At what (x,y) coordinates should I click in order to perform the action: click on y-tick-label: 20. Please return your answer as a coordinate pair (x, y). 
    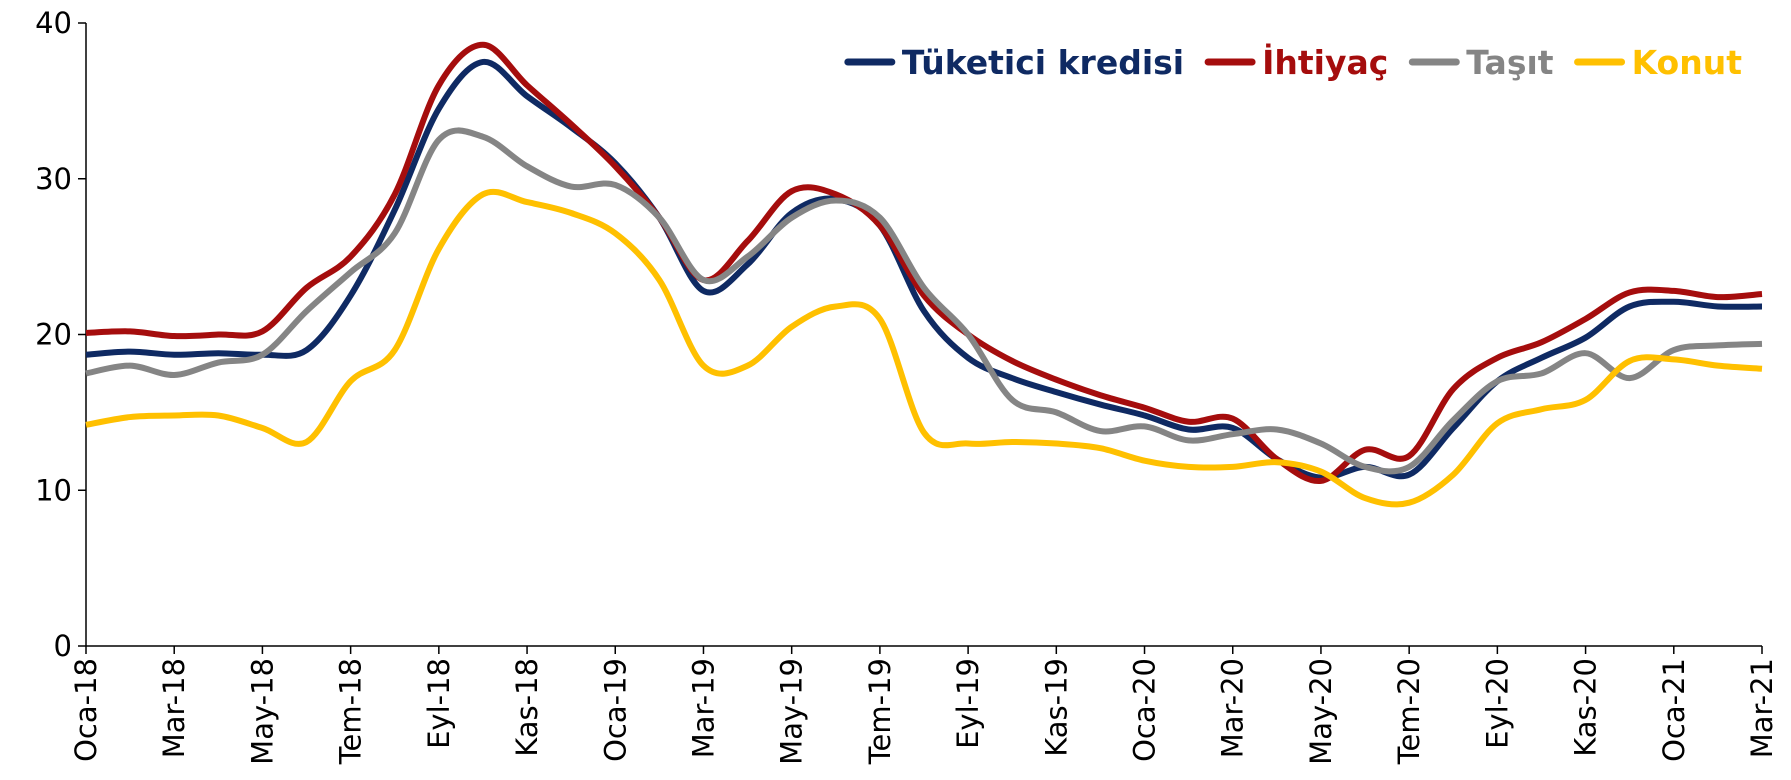
    Looking at the image, I should click on (53, 335).